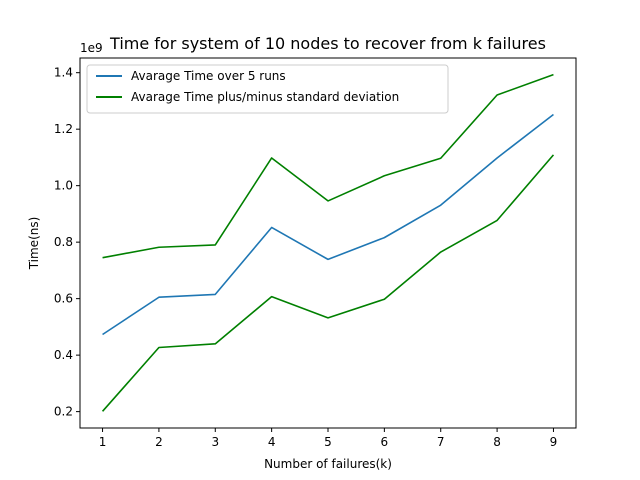 This screenshot has width=640, height=480. What do you see at coordinates (328, 442) in the screenshot?
I see `x-tick-label: 5` at bounding box center [328, 442].